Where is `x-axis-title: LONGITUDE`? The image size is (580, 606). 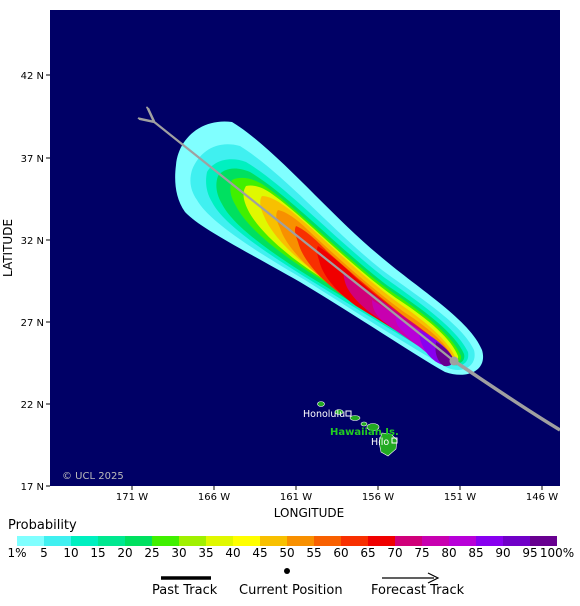 x-axis-title: LONGITUDE is located at coordinates (309, 513).